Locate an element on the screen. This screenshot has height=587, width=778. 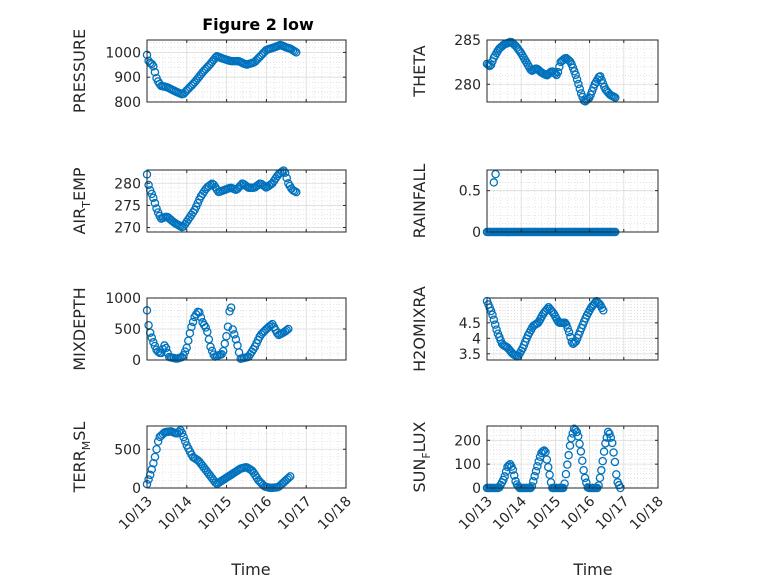
y-tick-label: 1000 is located at coordinates (123, 299).